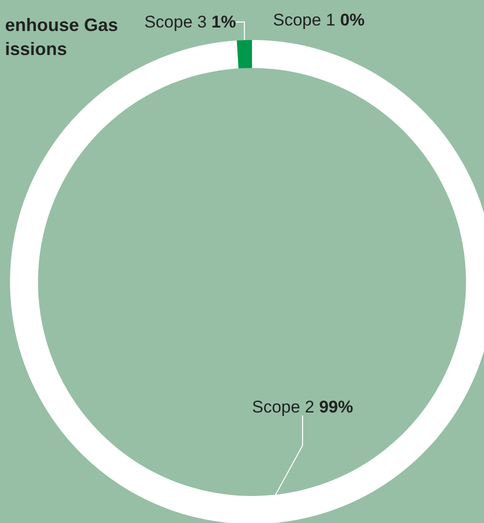 The height and width of the screenshot is (523, 484). What do you see at coordinates (336, 407) in the screenshot?
I see `data-label: 99%` at bounding box center [336, 407].